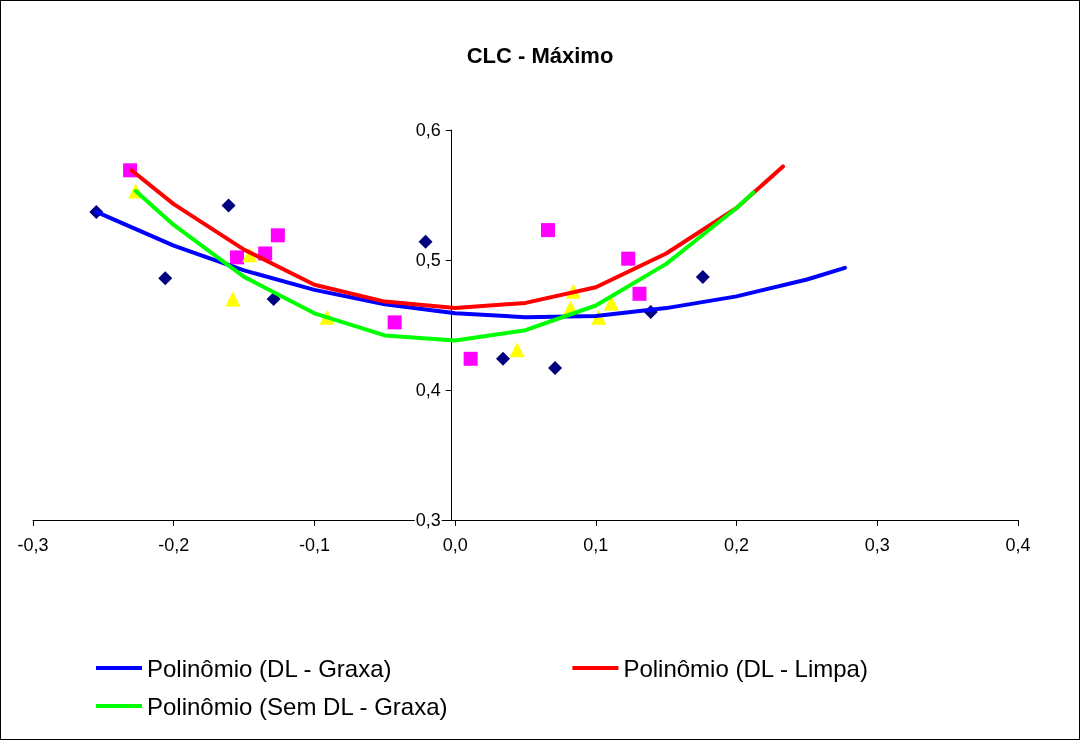 The image size is (1080, 740). Describe the element at coordinates (428, 130) in the screenshot. I see `y-tick-label: 0,6` at that location.